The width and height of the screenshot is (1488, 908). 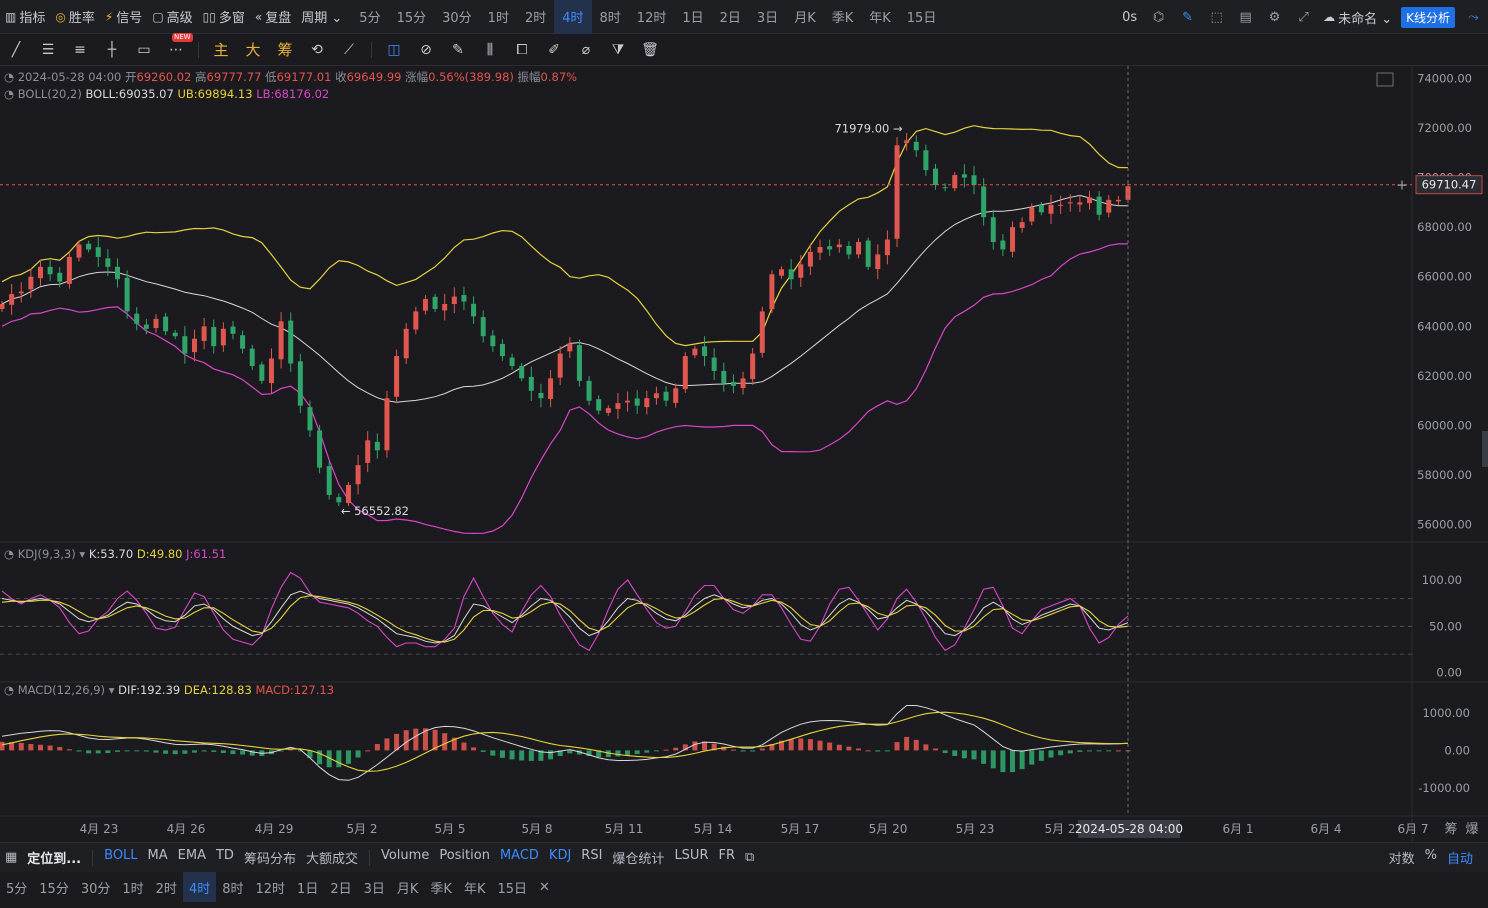 I want to click on draw-tool-b6: ⌀, so click(x=586, y=49).